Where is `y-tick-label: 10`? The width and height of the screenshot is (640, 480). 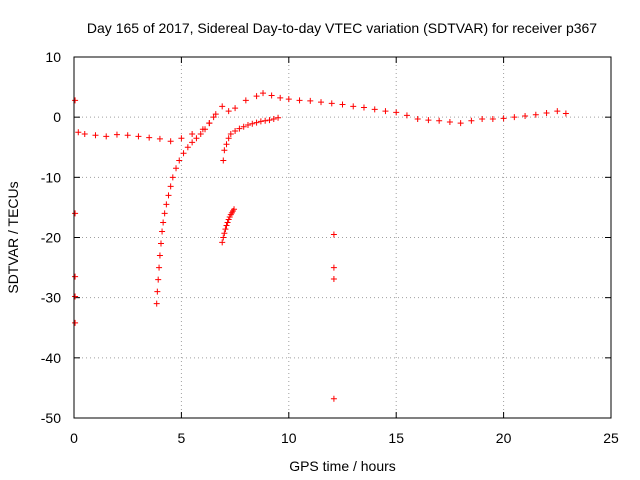
y-tick-label: 10 is located at coordinates (53, 57).